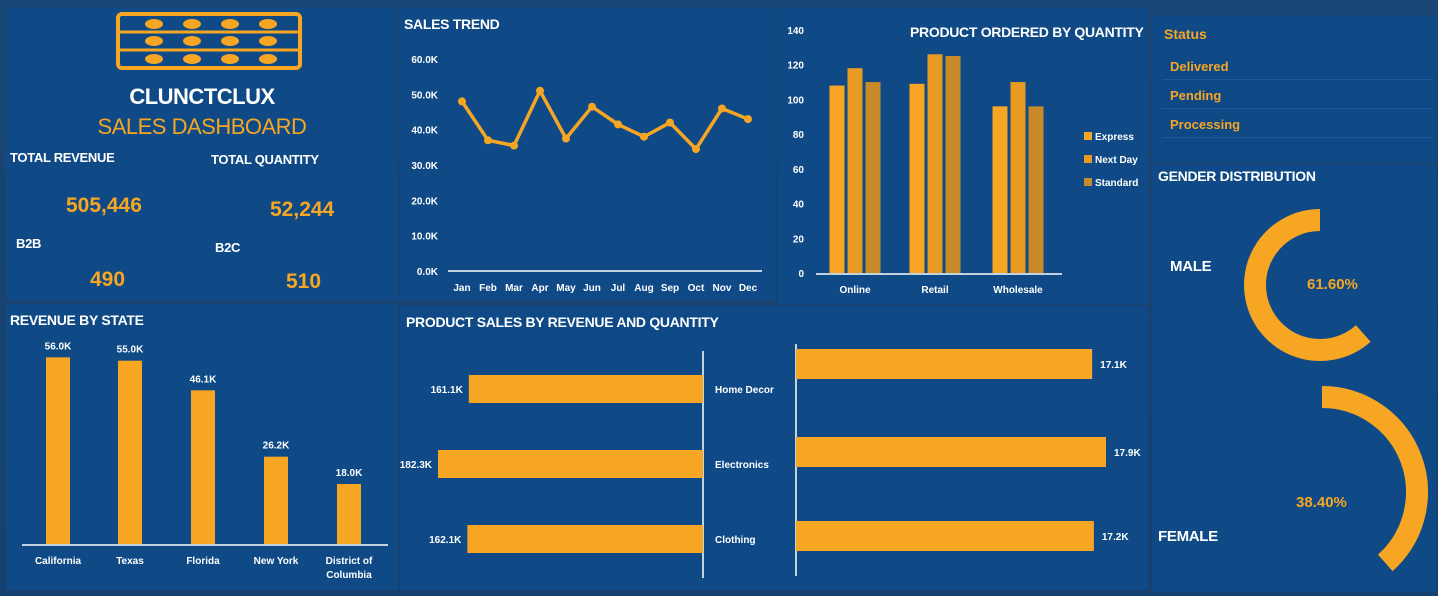 The image size is (1438, 596). What do you see at coordinates (855, 170) in the screenshot?
I see `bar-online-next-day` at bounding box center [855, 170].